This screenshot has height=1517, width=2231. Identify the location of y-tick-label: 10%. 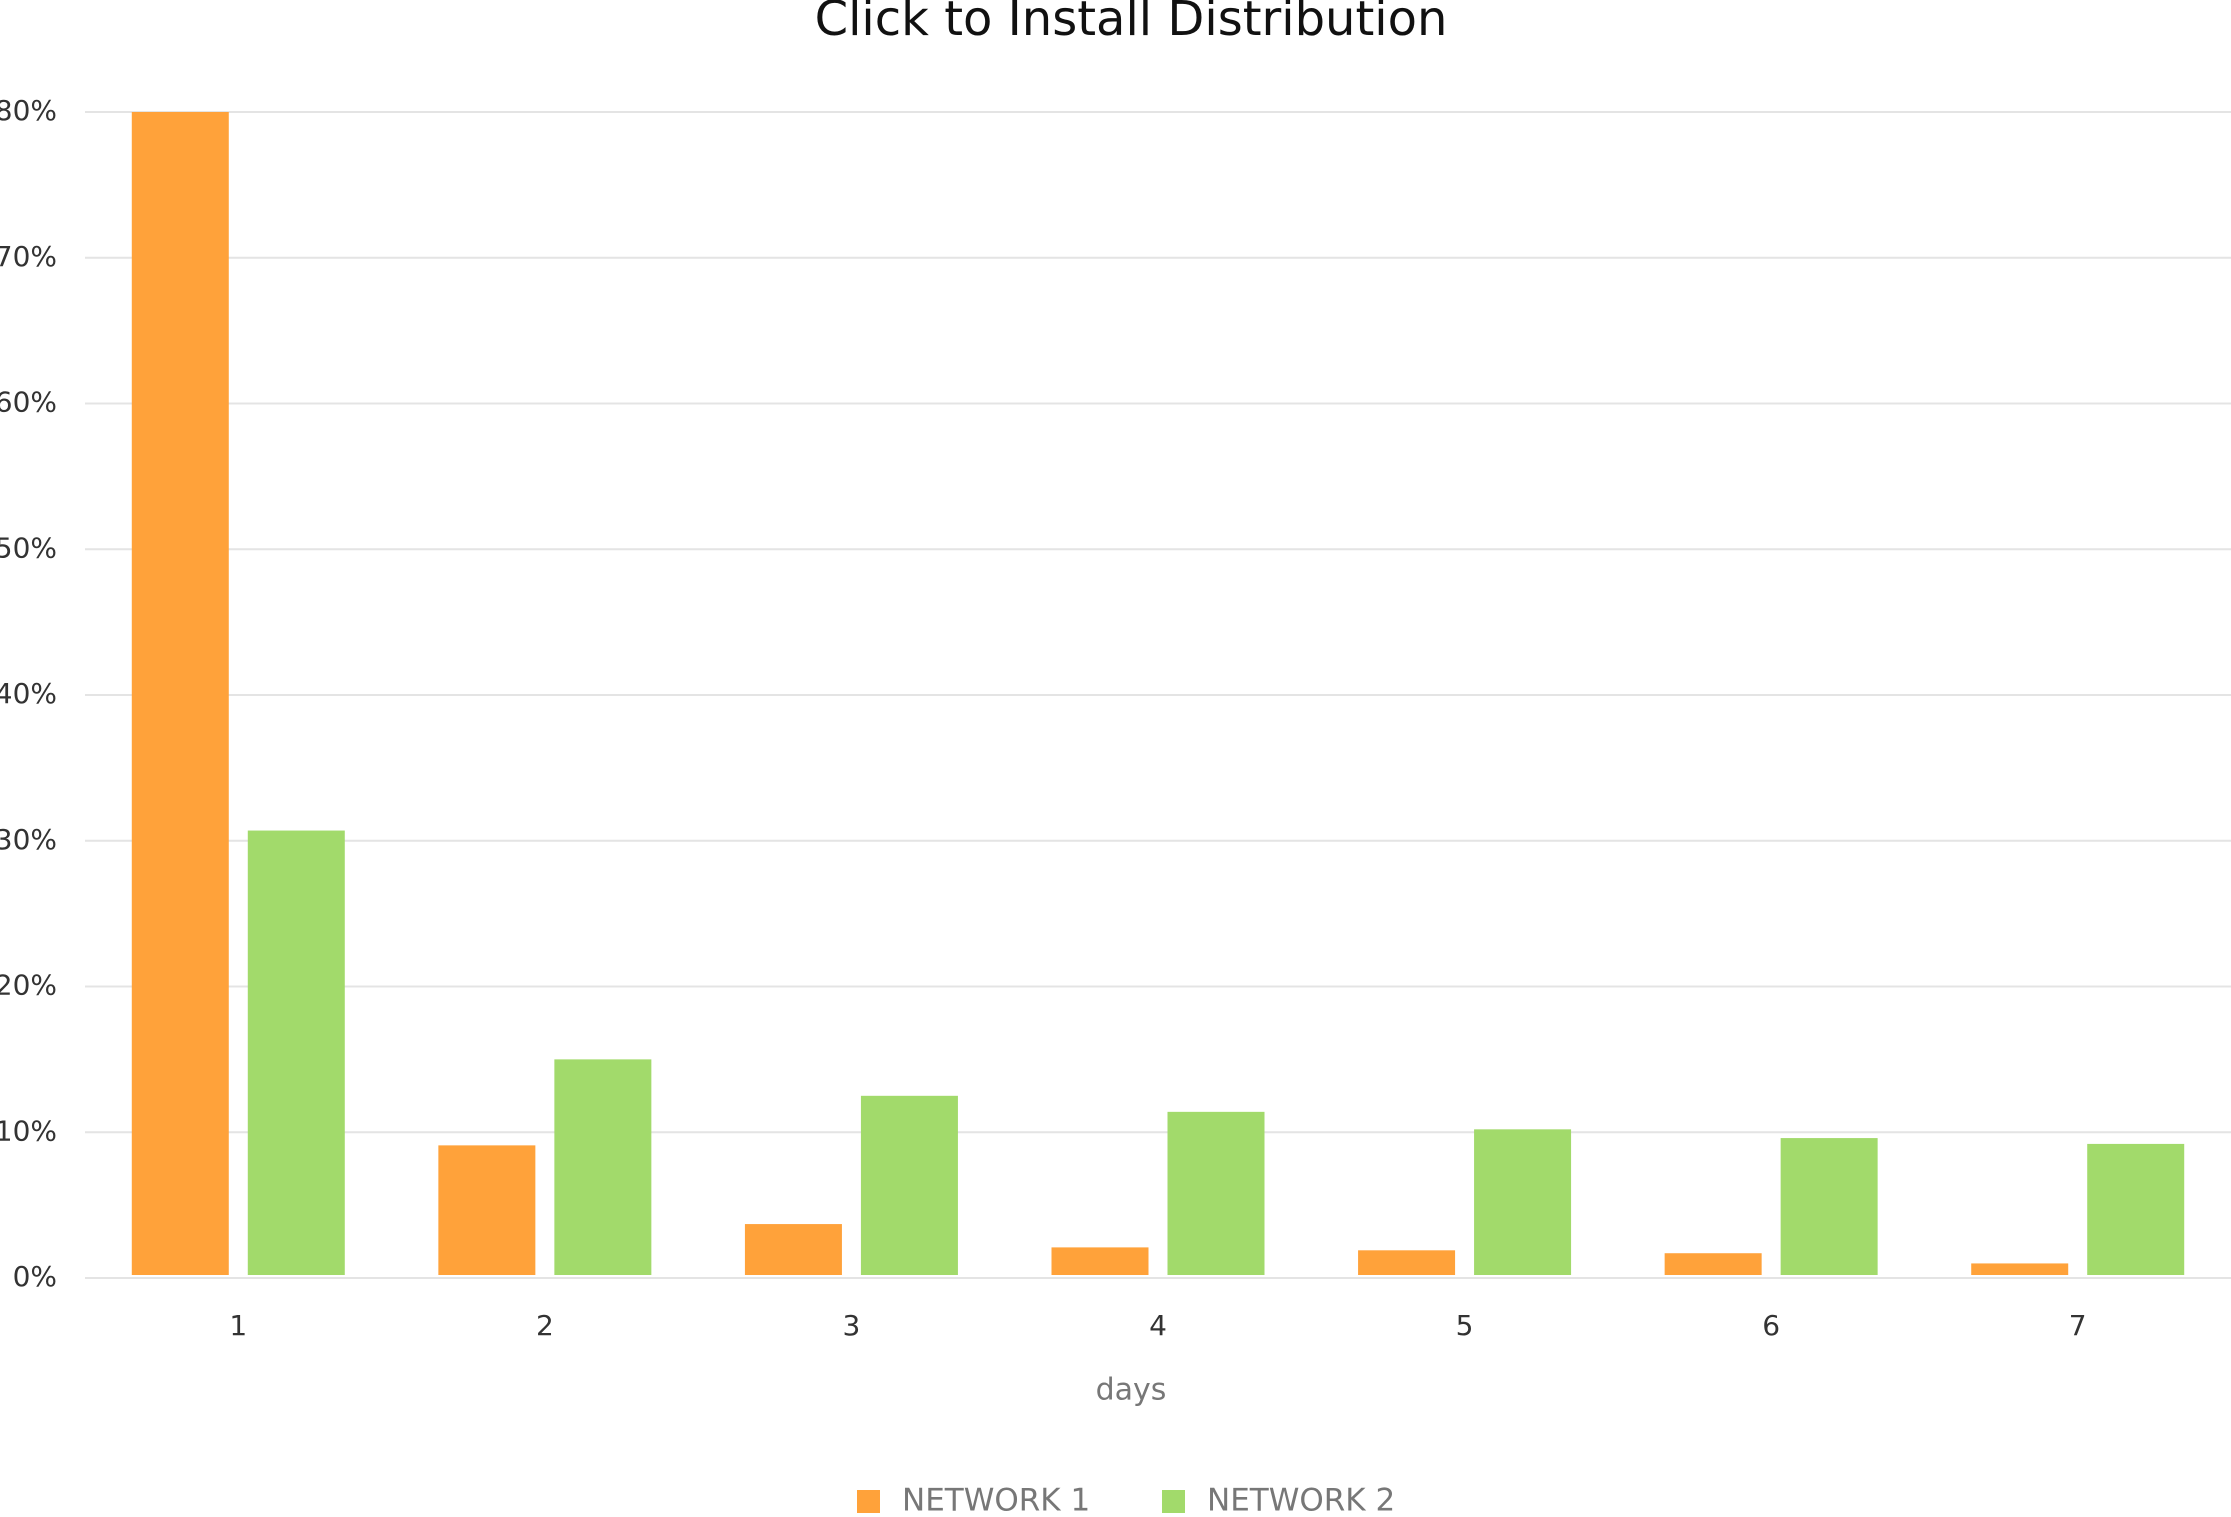
(28, 1130).